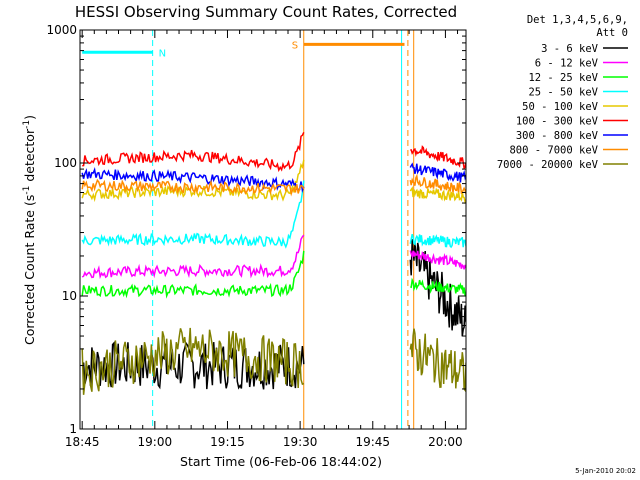 Image resolution: width=640 pixels, height=480 pixels. I want to click on legend-label: 800 - 7000 keV, so click(553, 151).